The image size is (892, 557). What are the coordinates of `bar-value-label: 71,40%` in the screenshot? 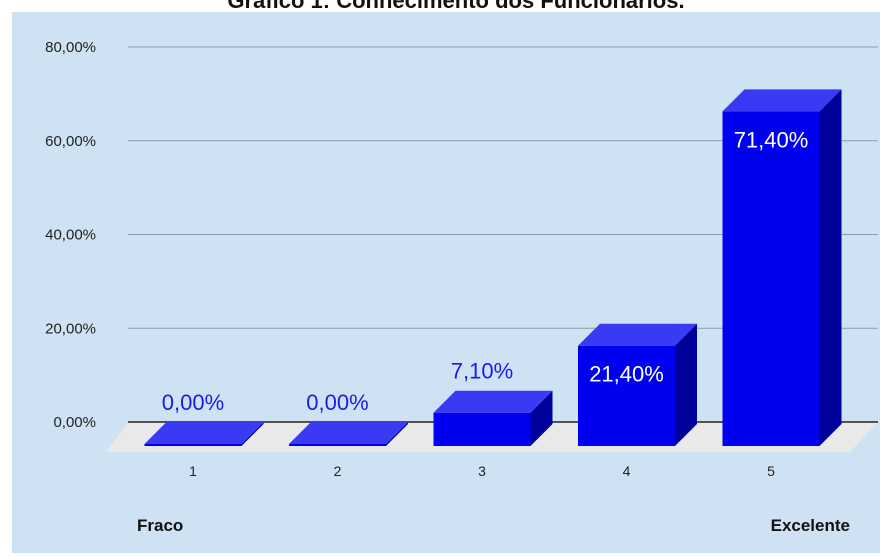 It's located at (771, 139).